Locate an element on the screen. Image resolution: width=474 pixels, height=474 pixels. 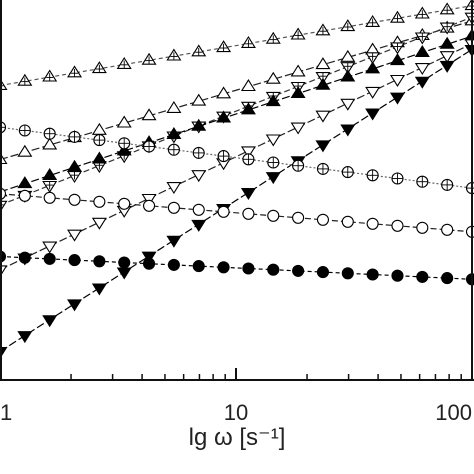
tick-layer: 1 10 100 is located at coordinates (236, 396).